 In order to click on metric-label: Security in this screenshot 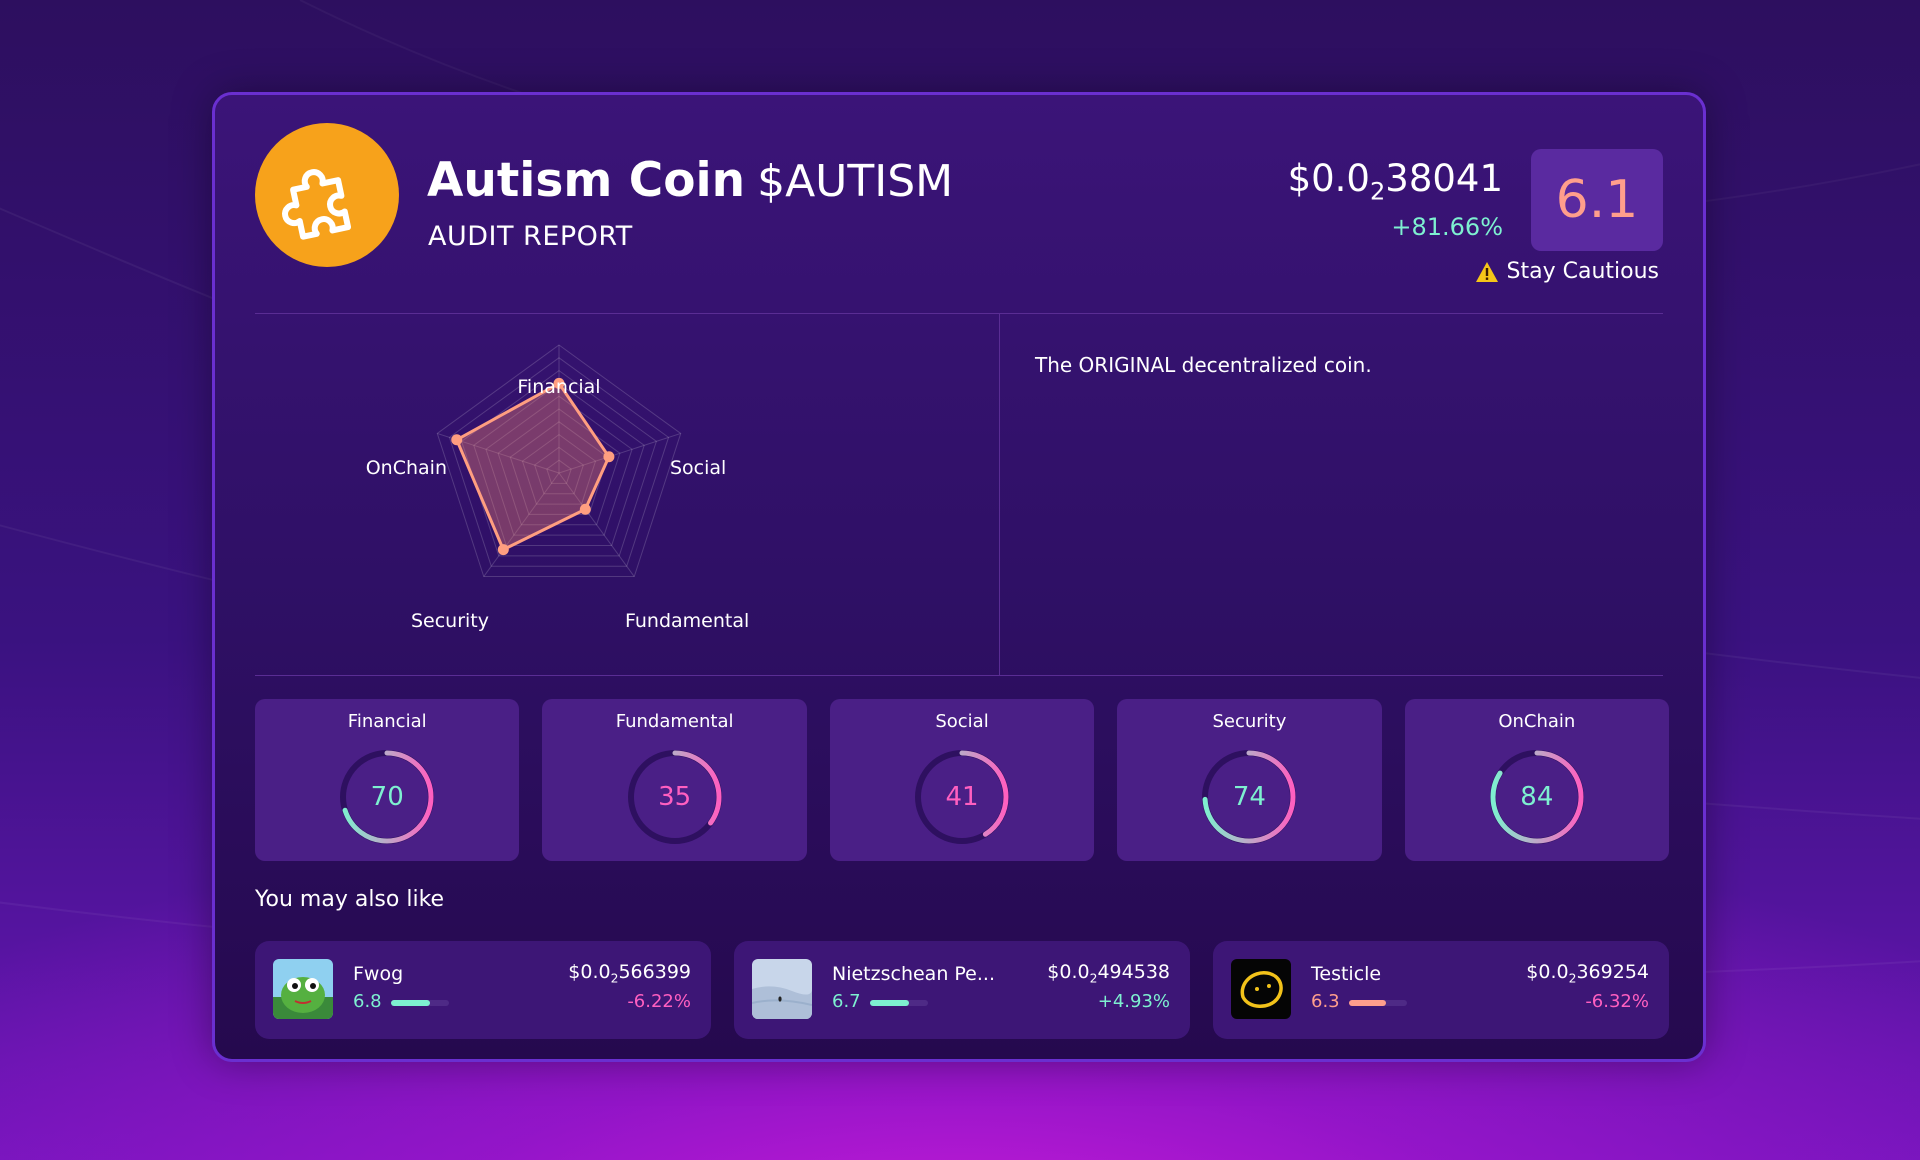, I will do `click(1249, 721)`.